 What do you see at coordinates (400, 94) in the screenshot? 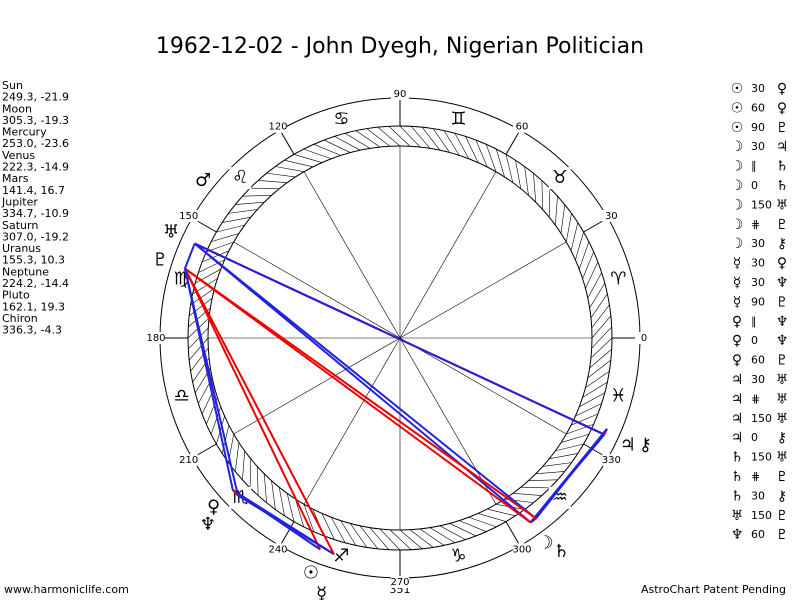
I see `degree-label: 90` at bounding box center [400, 94].